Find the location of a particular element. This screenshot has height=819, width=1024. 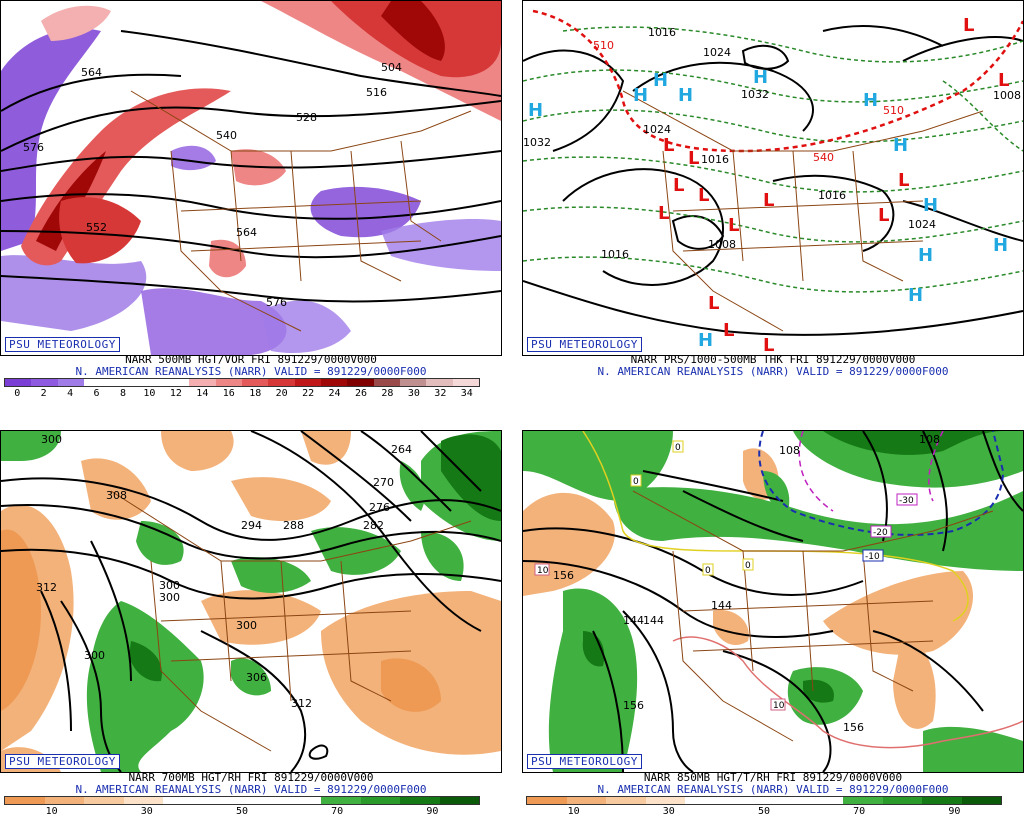

svg-text: -30 is located at coordinates (906, 501).